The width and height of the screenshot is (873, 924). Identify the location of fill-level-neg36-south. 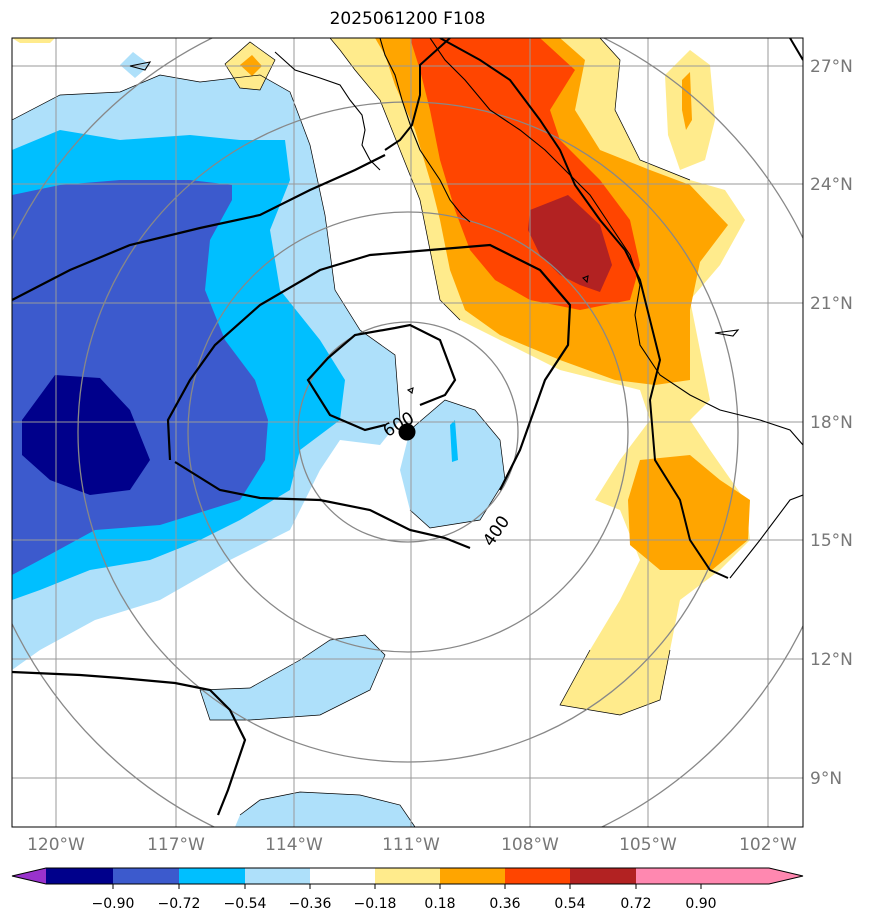
(292, 677).